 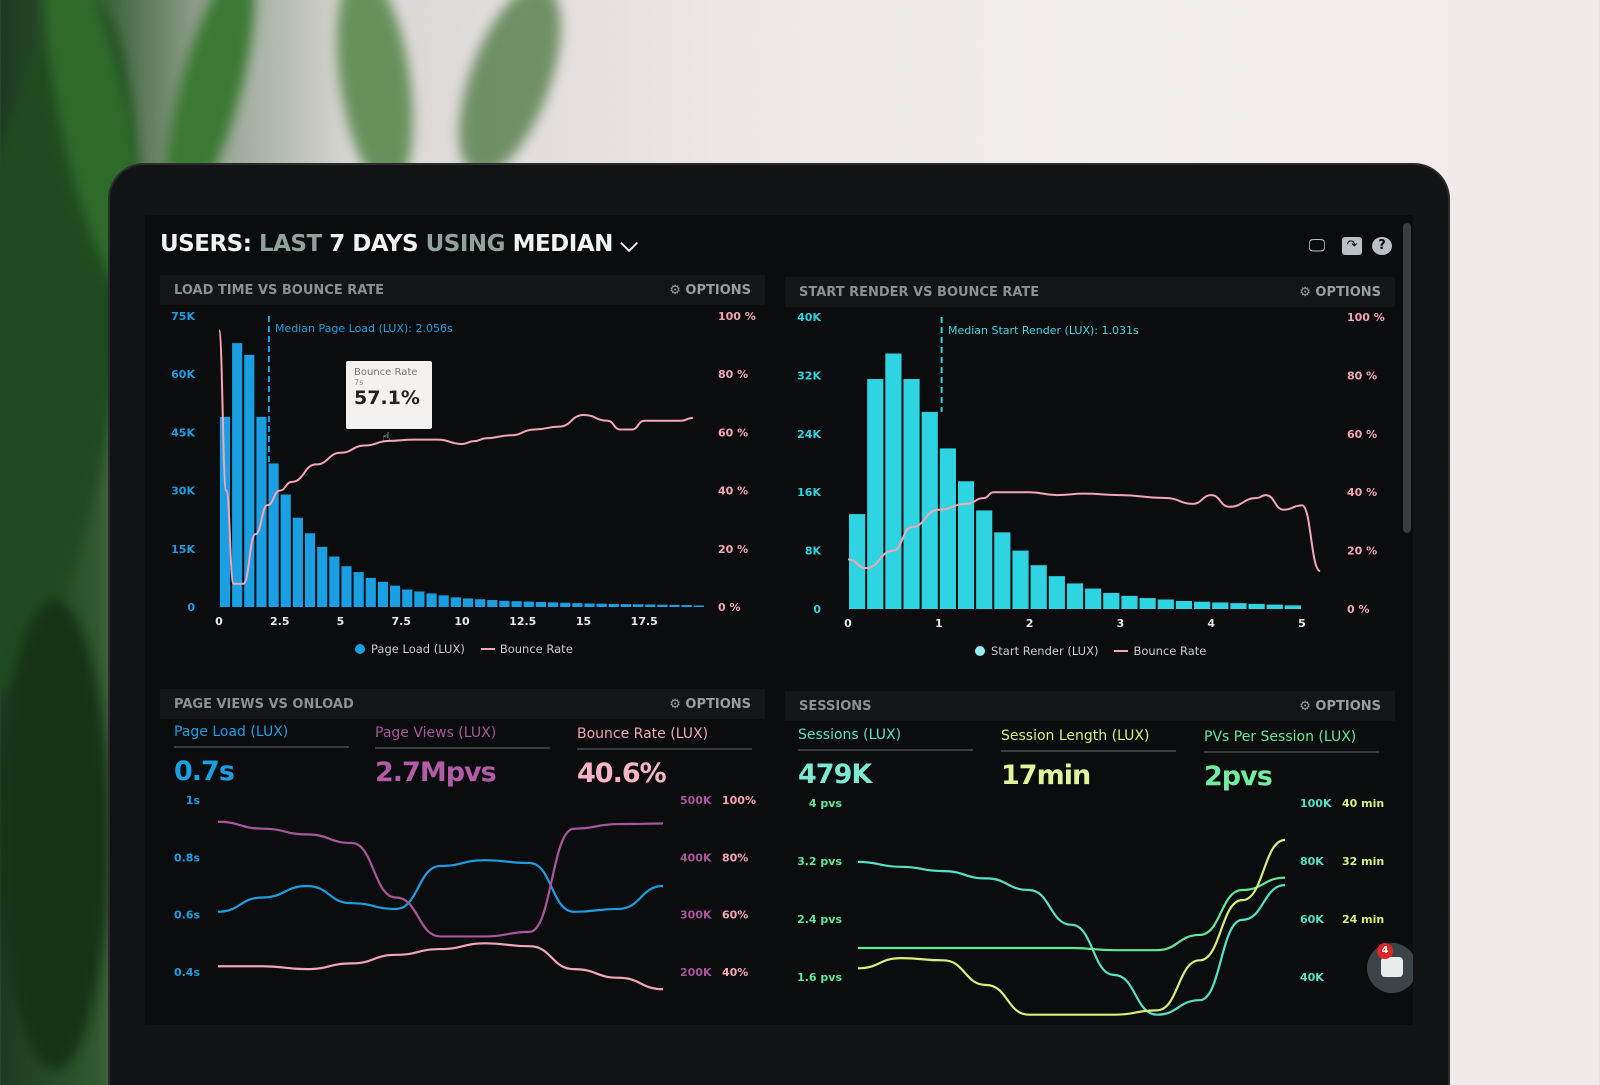 I want to click on stat-value: 2.7Mpvs, so click(x=436, y=772).